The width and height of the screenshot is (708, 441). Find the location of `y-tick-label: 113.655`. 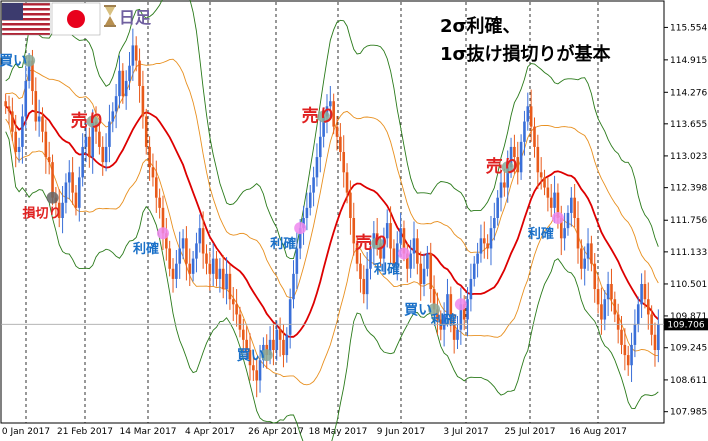

y-tick-label: 113.655 is located at coordinates (688, 125).